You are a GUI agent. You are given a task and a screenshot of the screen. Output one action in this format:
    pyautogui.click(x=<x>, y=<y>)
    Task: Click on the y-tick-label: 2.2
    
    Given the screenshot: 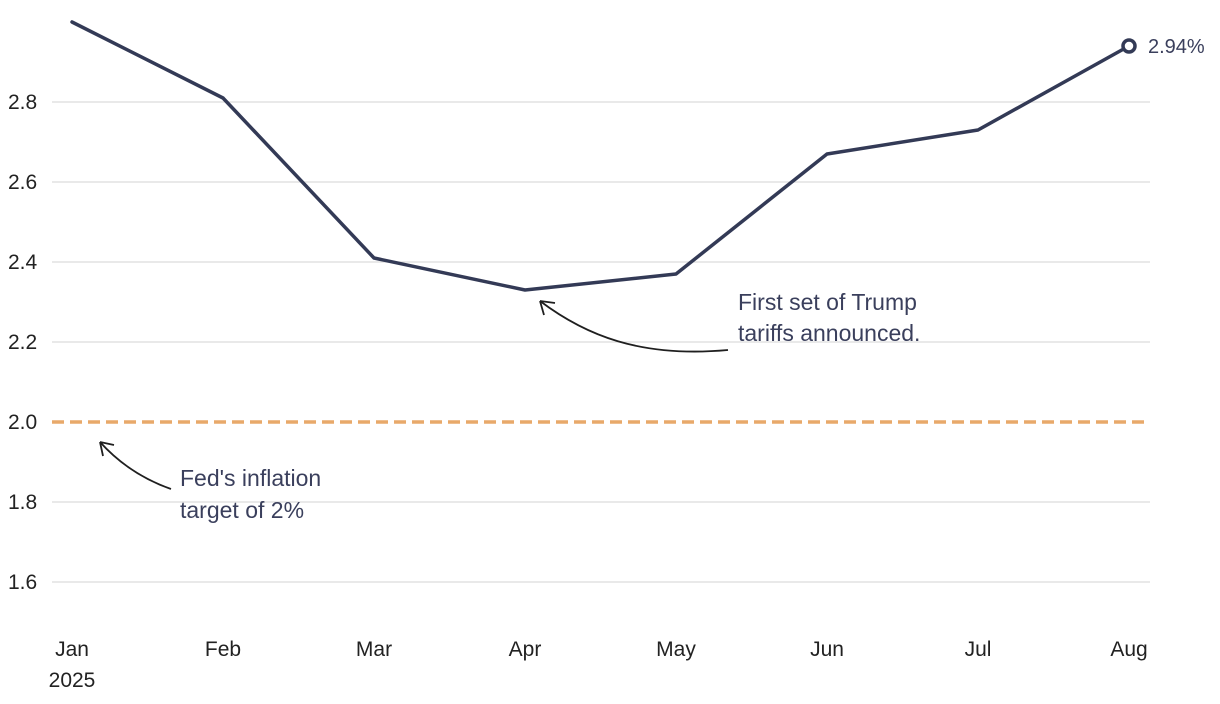 What is the action you would take?
    pyautogui.click(x=22, y=342)
    